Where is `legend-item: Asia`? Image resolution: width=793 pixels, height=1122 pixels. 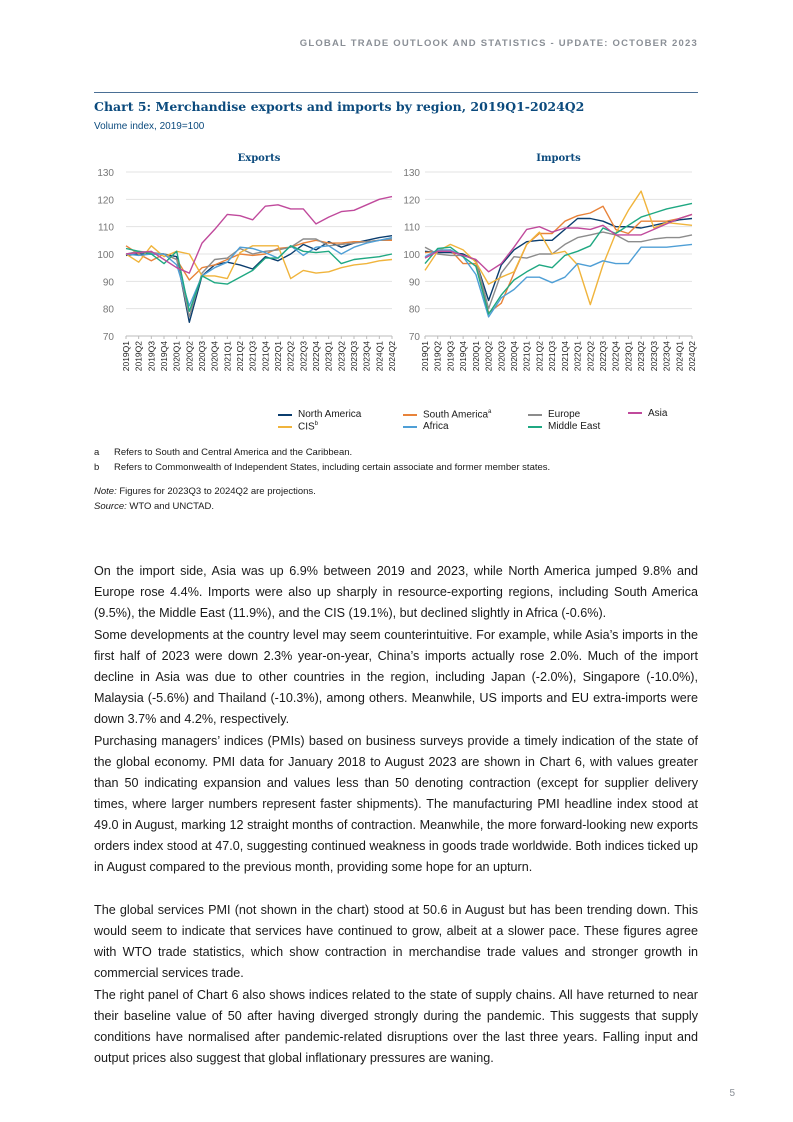
legend-item: Asia is located at coordinates (658, 413).